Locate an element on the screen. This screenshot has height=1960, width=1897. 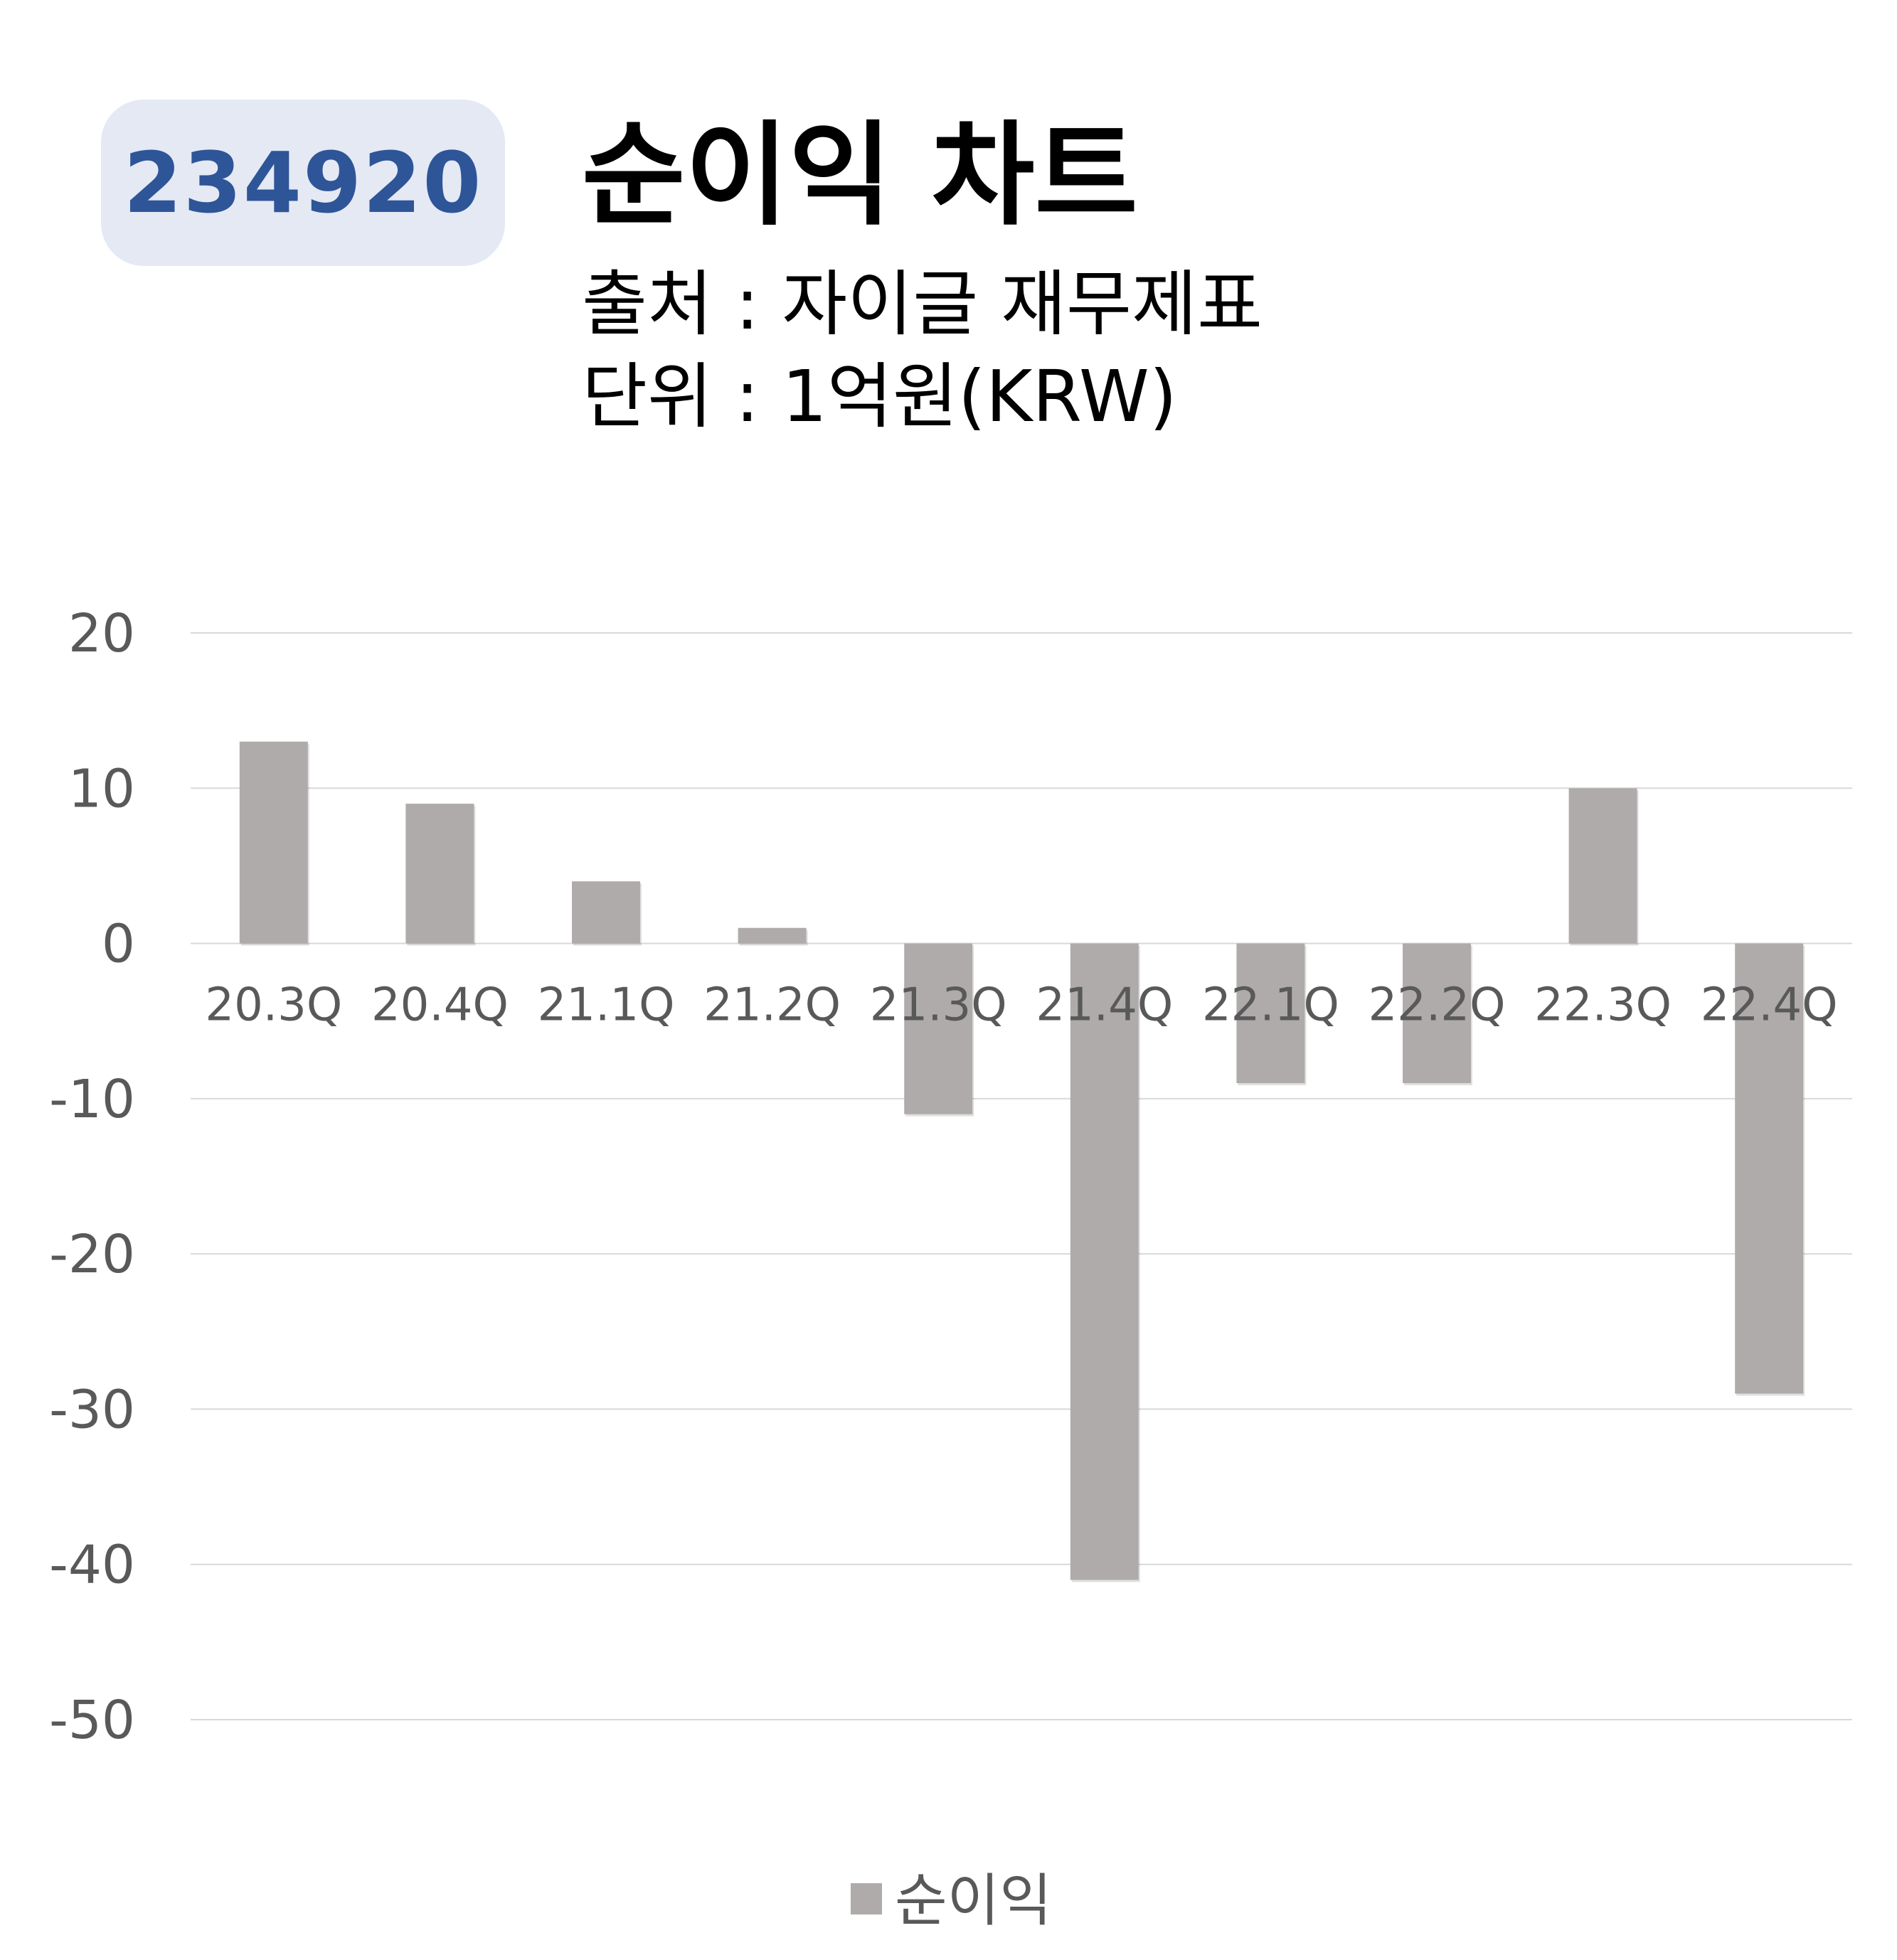
x-tick-label: 20.3Q is located at coordinates (273, 1005).